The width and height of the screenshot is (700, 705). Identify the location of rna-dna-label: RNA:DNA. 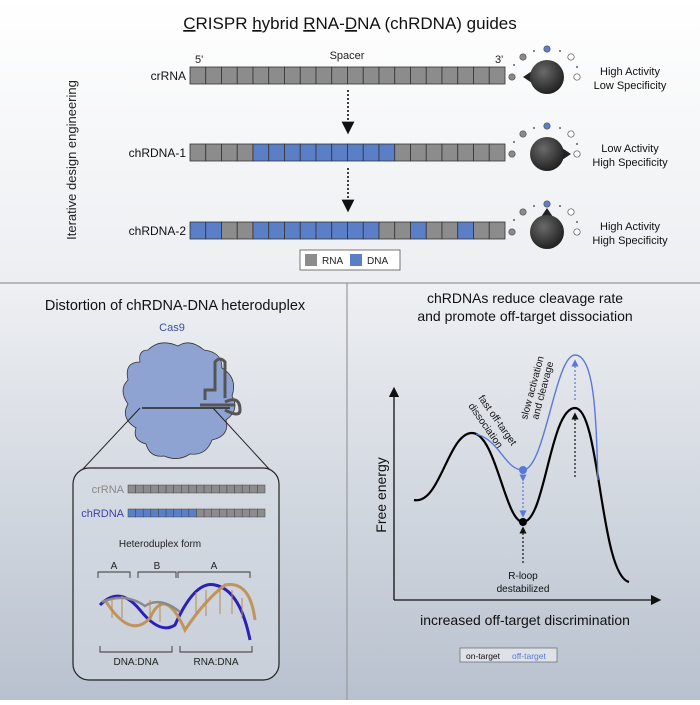
(215, 662).